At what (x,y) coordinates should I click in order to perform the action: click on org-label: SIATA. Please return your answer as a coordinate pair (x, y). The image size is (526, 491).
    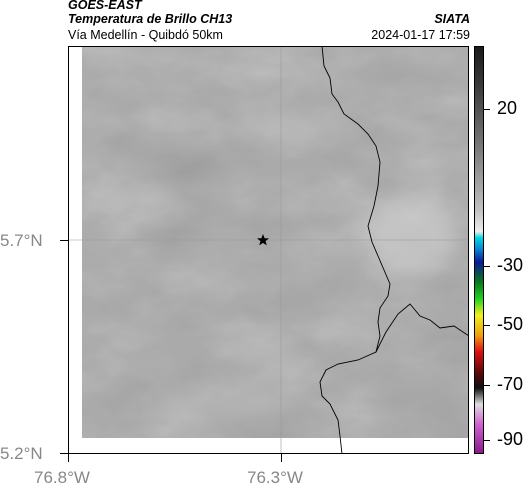
    Looking at the image, I should click on (452, 19).